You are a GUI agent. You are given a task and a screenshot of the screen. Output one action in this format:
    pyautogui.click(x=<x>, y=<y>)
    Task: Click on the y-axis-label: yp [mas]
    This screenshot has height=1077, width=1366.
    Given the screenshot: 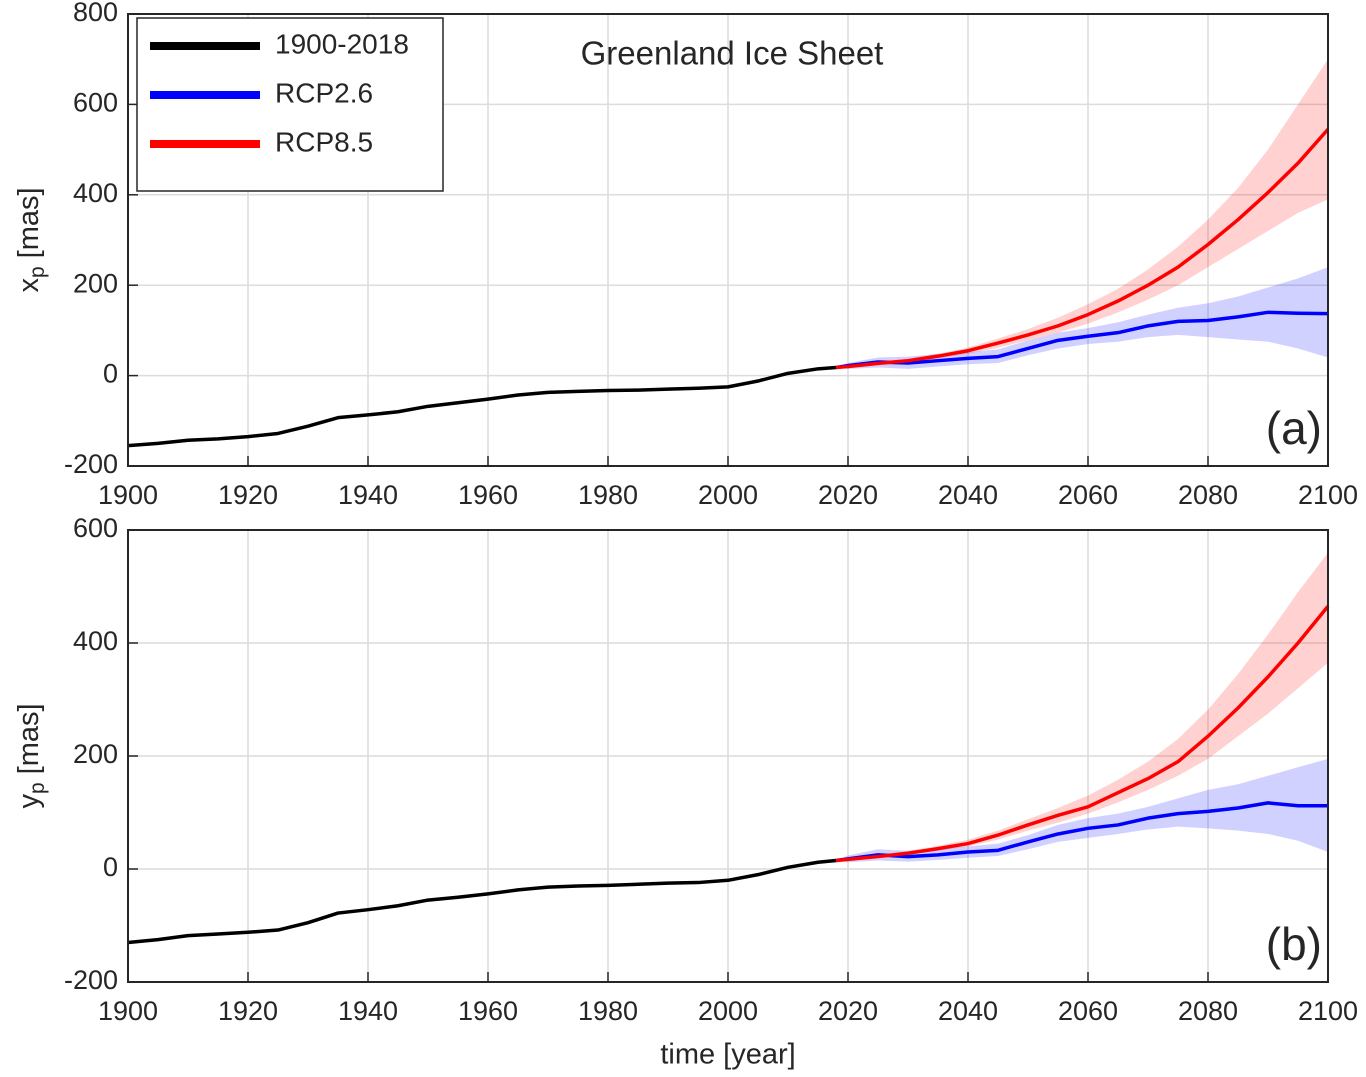 What is the action you would take?
    pyautogui.click(x=31, y=755)
    